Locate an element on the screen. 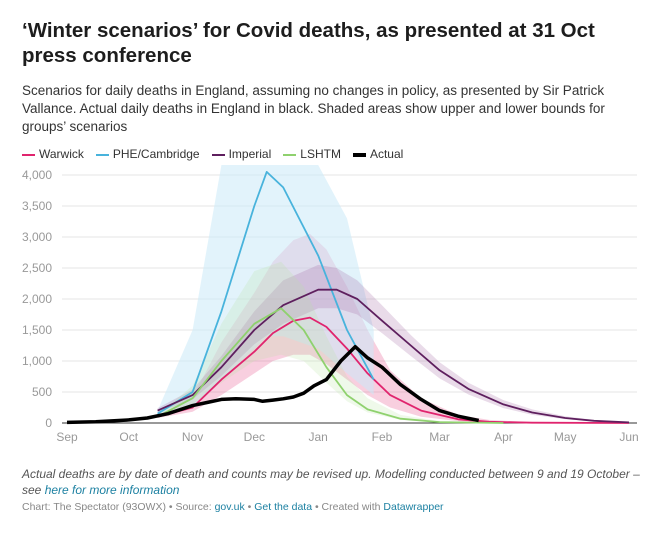  get-data-link: Get the data is located at coordinates (283, 507).